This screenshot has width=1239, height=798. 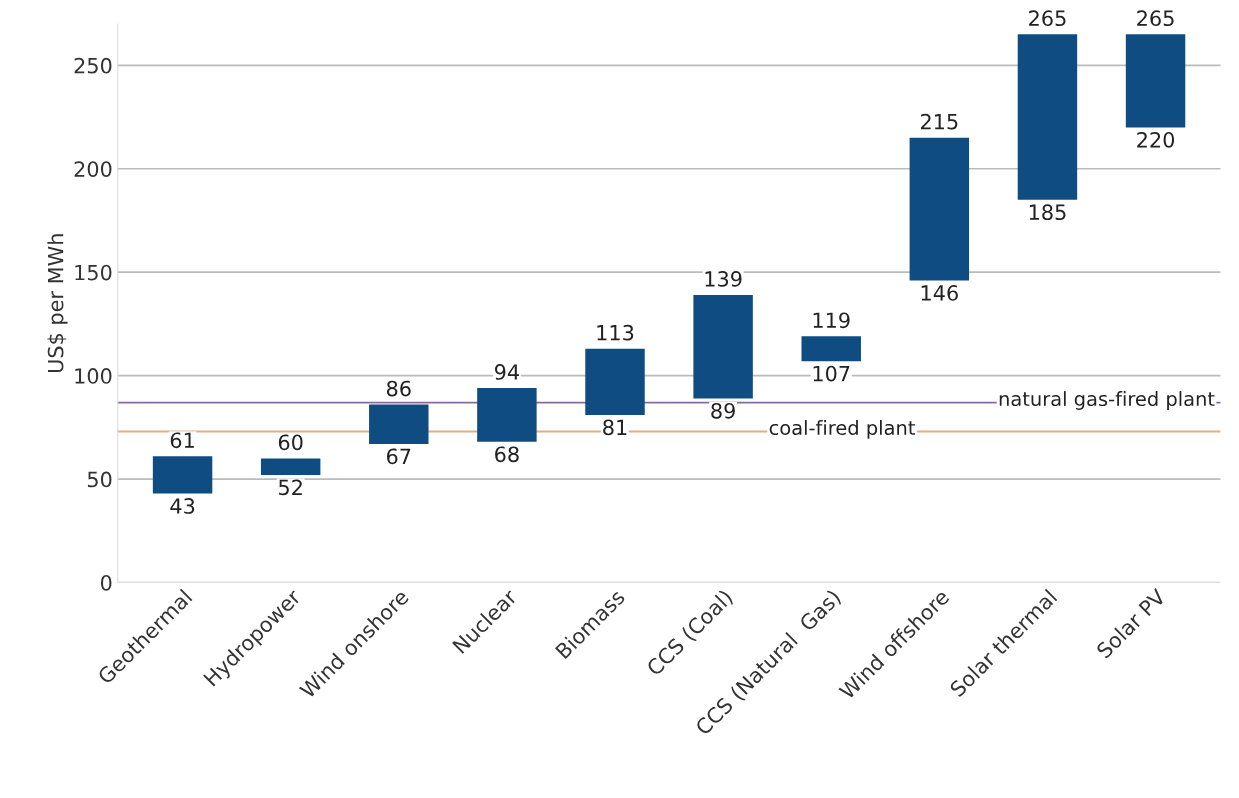 I want to click on annotation: 60, so click(x=290, y=442).